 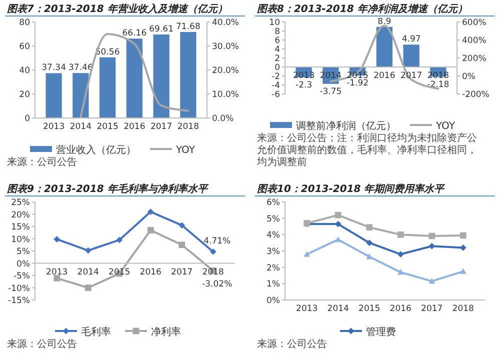 What do you see at coordinates (469, 77) in the screenshot?
I see `y2-tick-label: 0%` at bounding box center [469, 77].